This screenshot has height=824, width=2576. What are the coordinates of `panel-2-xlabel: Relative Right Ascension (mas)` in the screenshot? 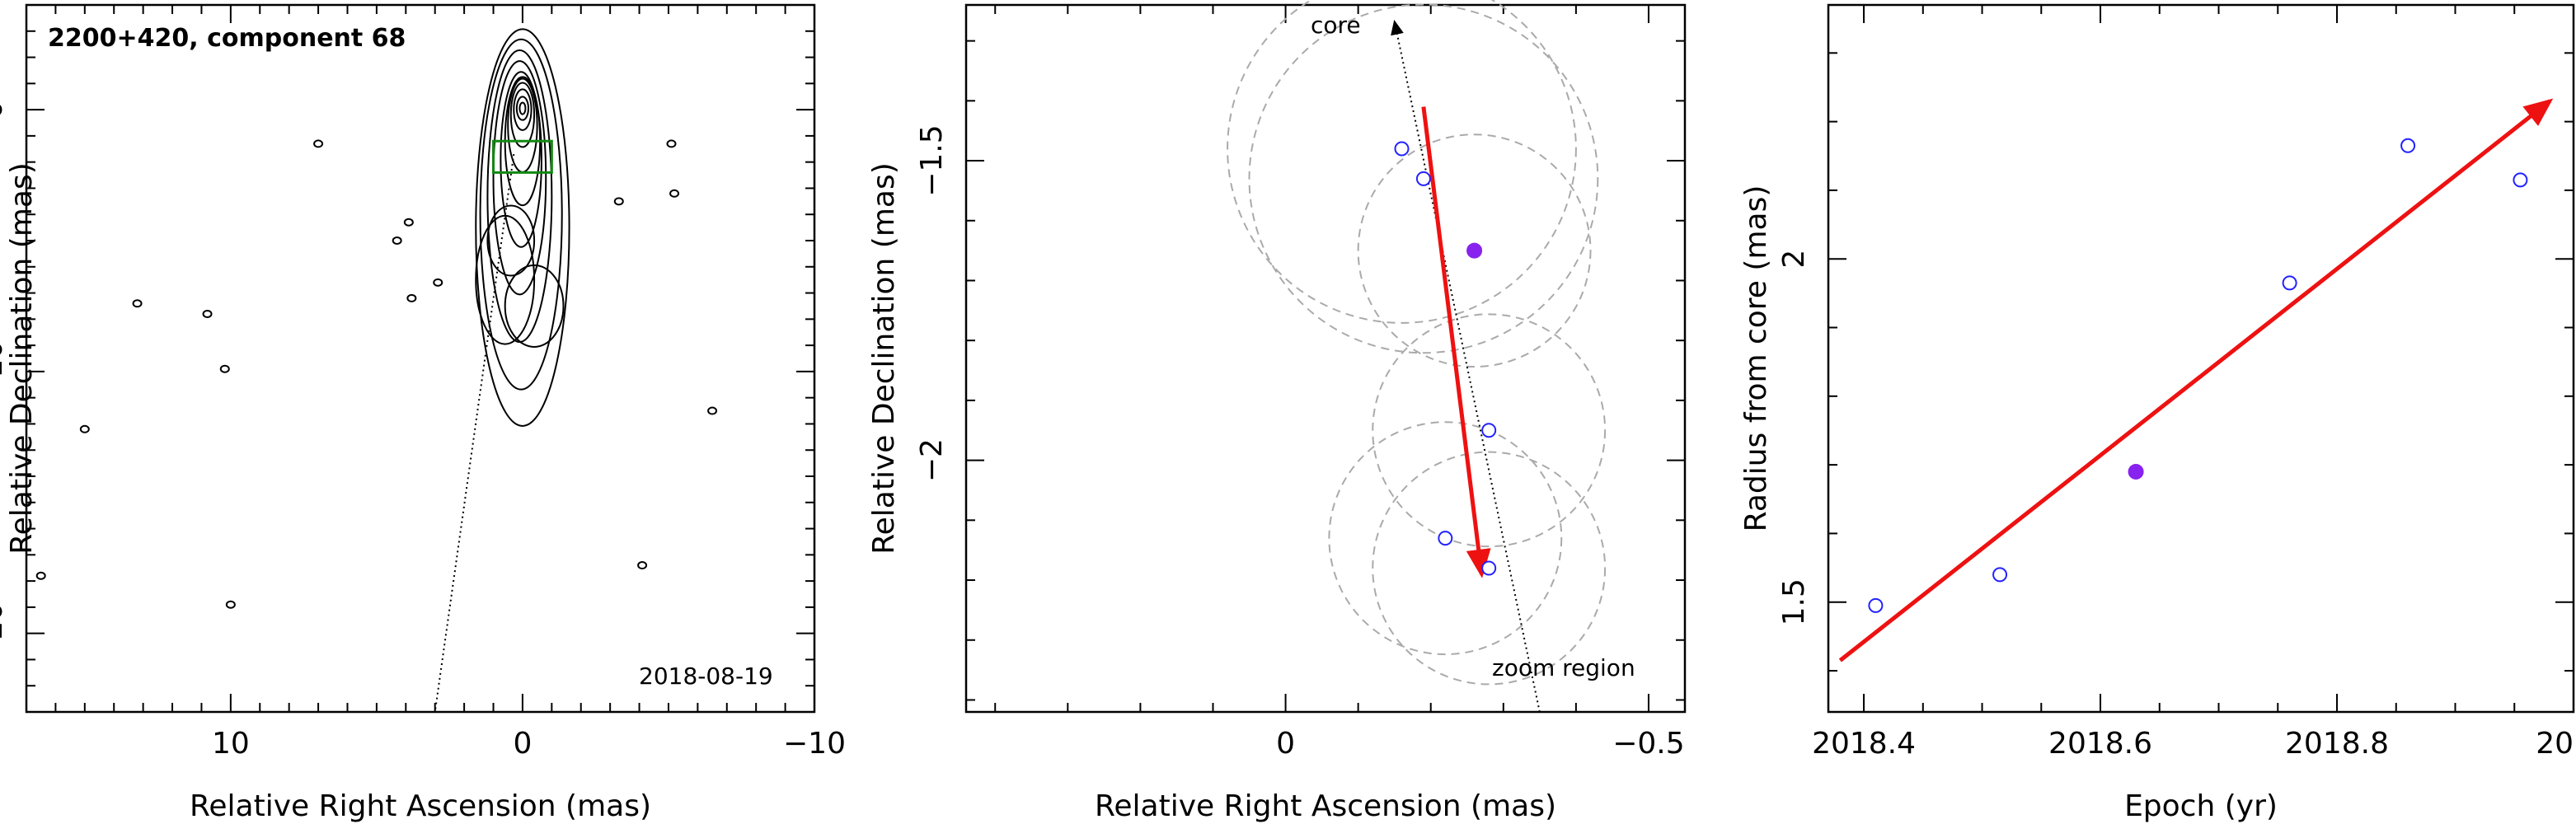 It's located at (1325, 806).